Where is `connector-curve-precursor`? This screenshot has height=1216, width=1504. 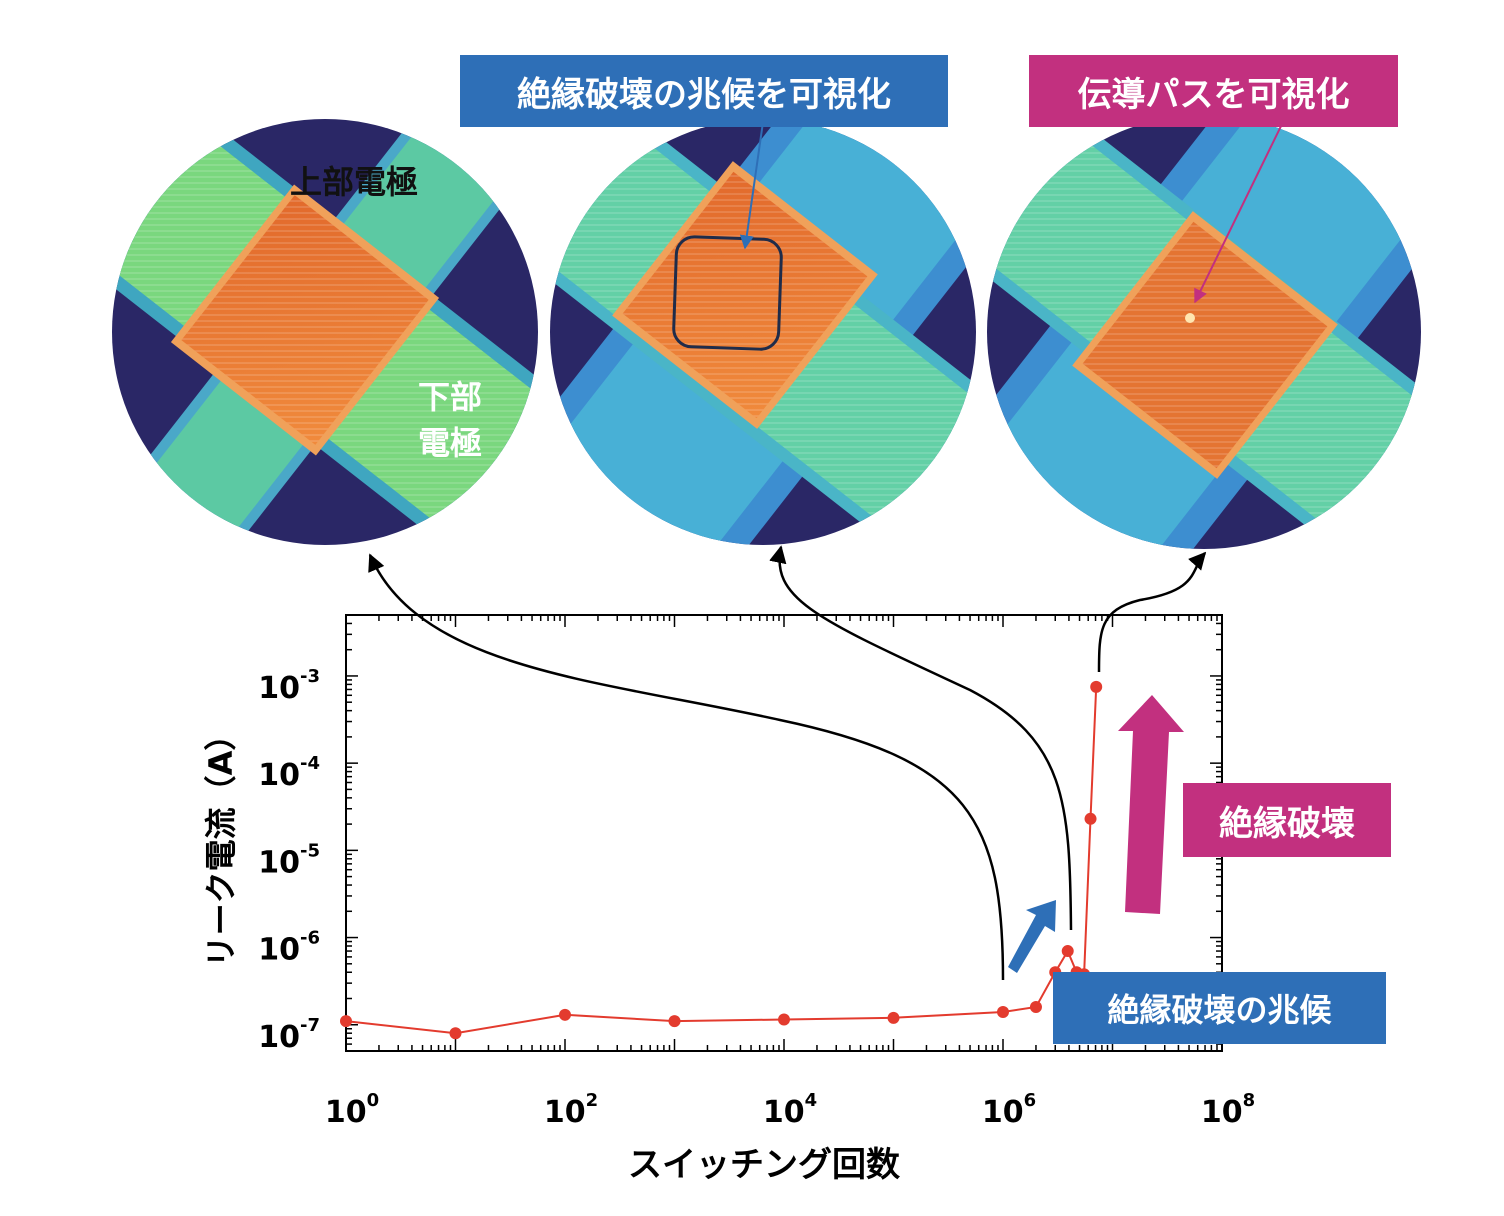 connector-curve-precursor is located at coordinates (921, 738).